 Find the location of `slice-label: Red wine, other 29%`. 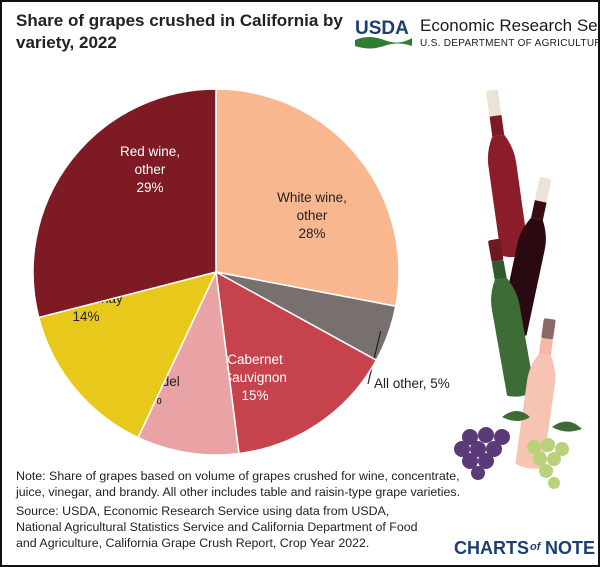

slice-label: Red wine, other 29% is located at coordinates (150, 169).